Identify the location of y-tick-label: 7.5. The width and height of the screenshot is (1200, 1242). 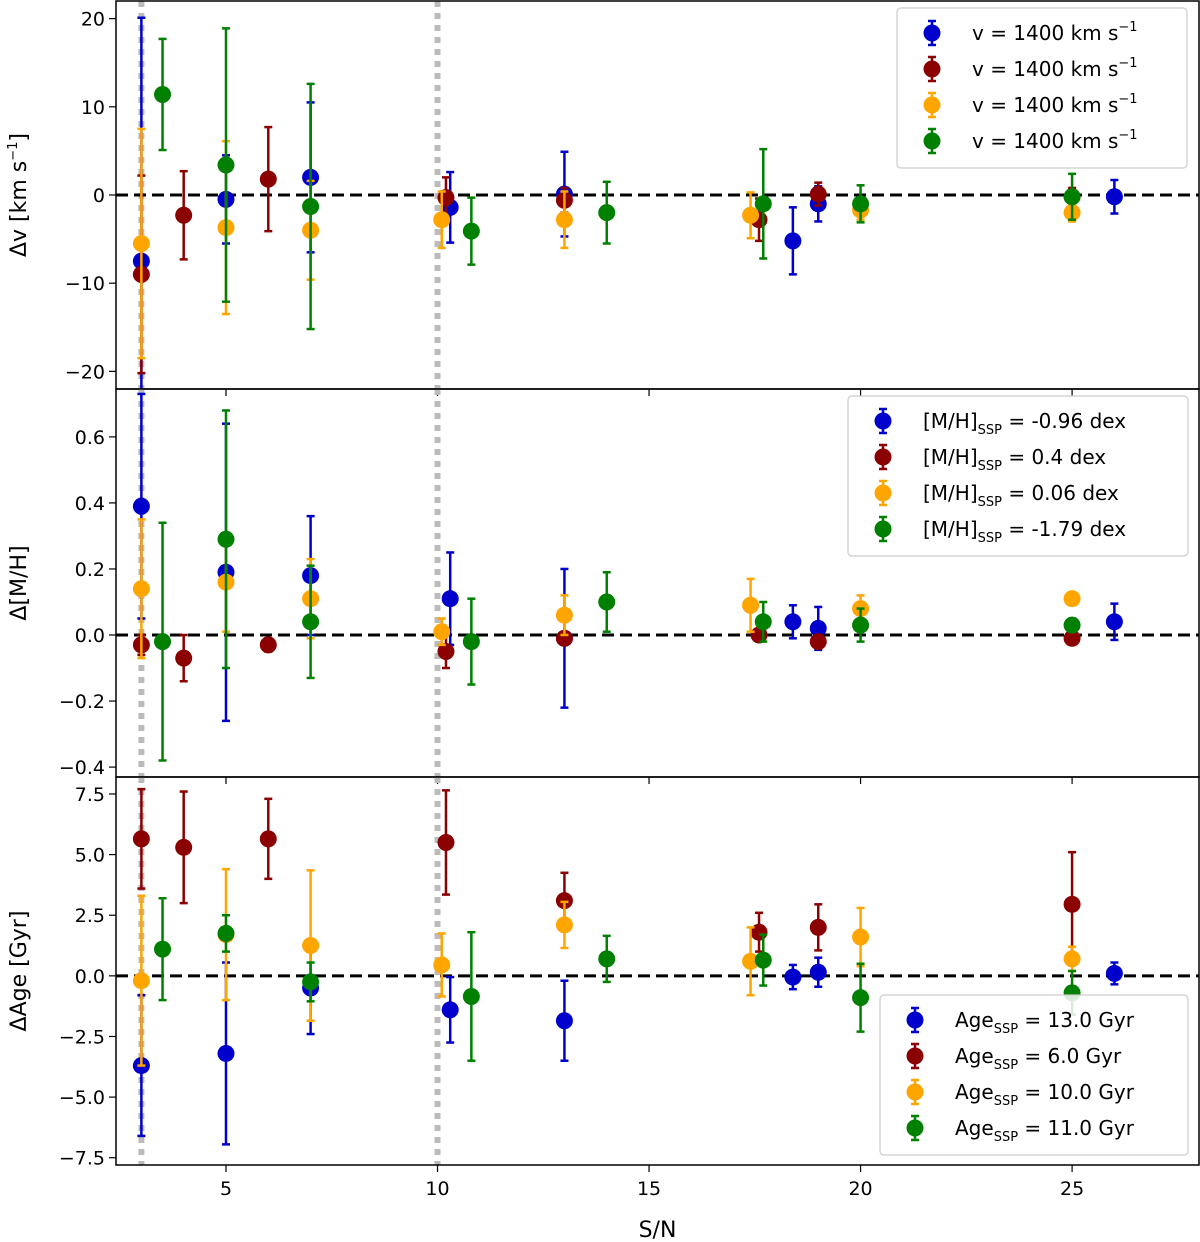
(90, 795).